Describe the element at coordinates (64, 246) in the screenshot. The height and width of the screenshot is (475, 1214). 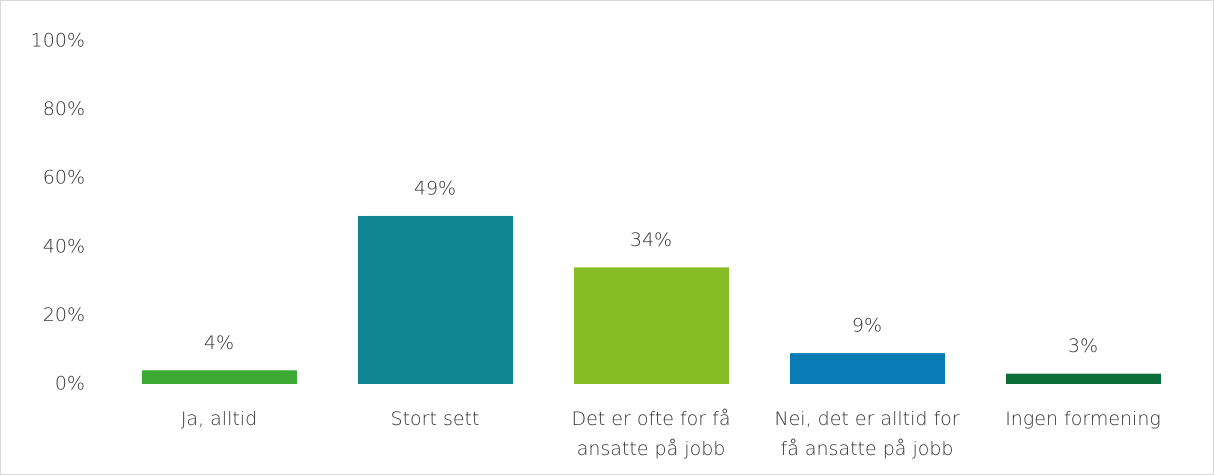
I see `y-tick-label: 40%` at that location.